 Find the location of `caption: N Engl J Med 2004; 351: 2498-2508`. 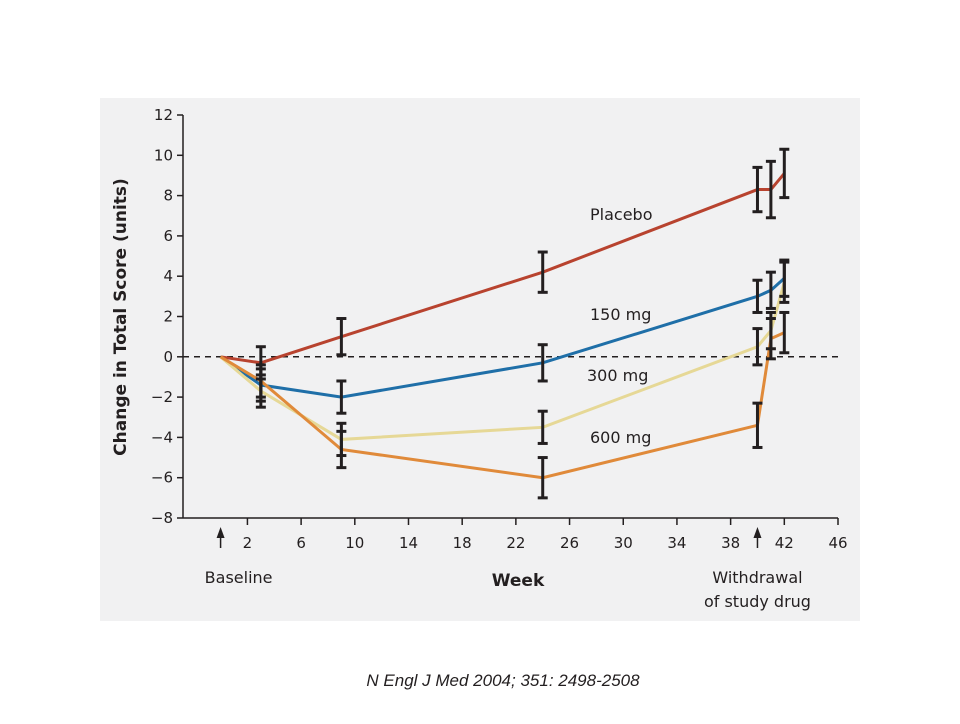

caption: N Engl J Med 2004; 351: 2498-2508 is located at coordinates (503, 680).